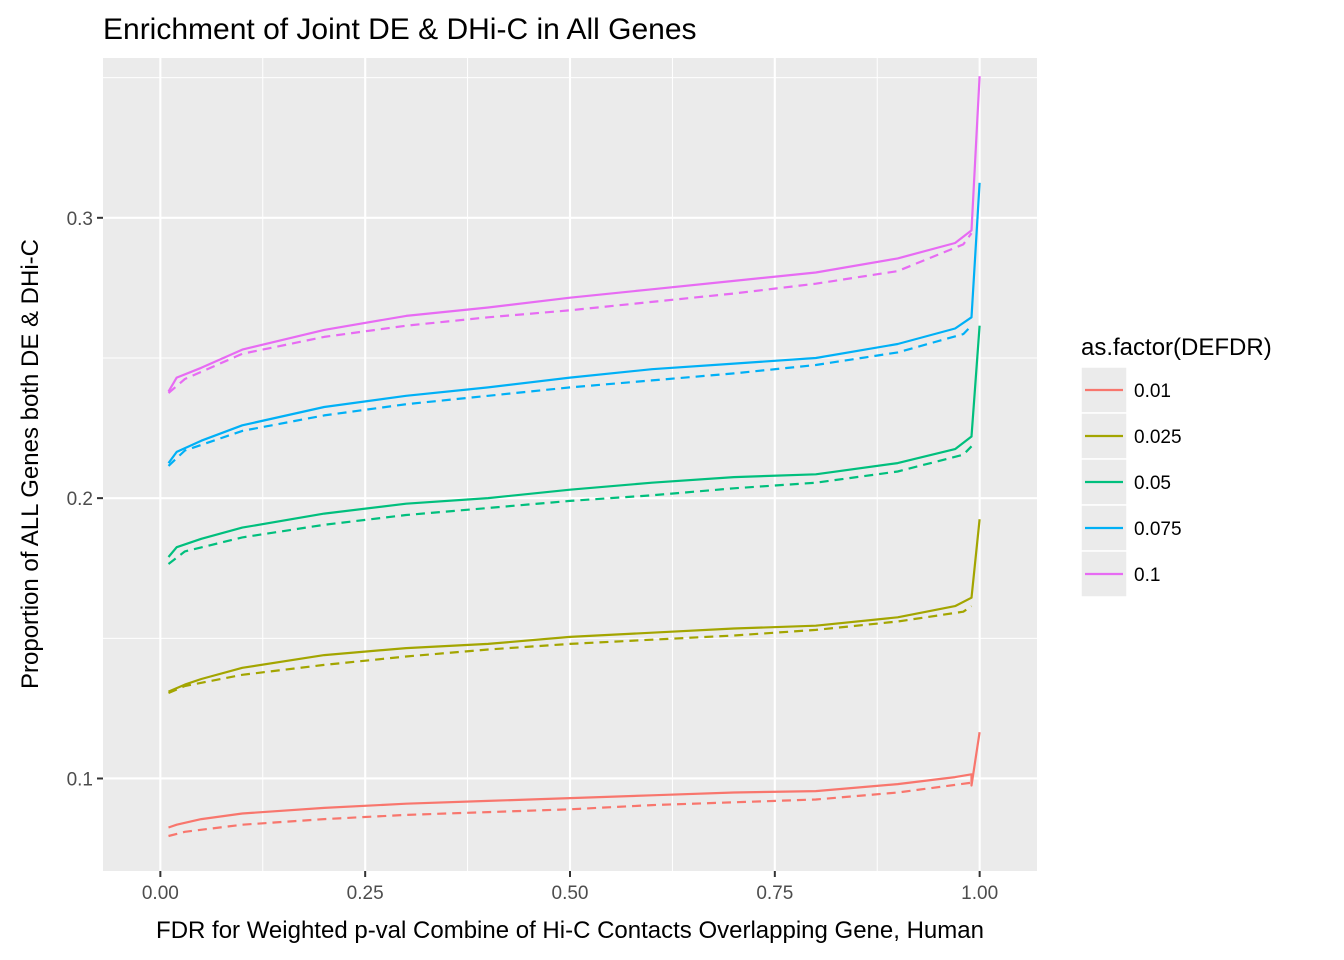 This screenshot has width=1344, height=960. I want to click on x-tick-label: 0.50, so click(570, 893).